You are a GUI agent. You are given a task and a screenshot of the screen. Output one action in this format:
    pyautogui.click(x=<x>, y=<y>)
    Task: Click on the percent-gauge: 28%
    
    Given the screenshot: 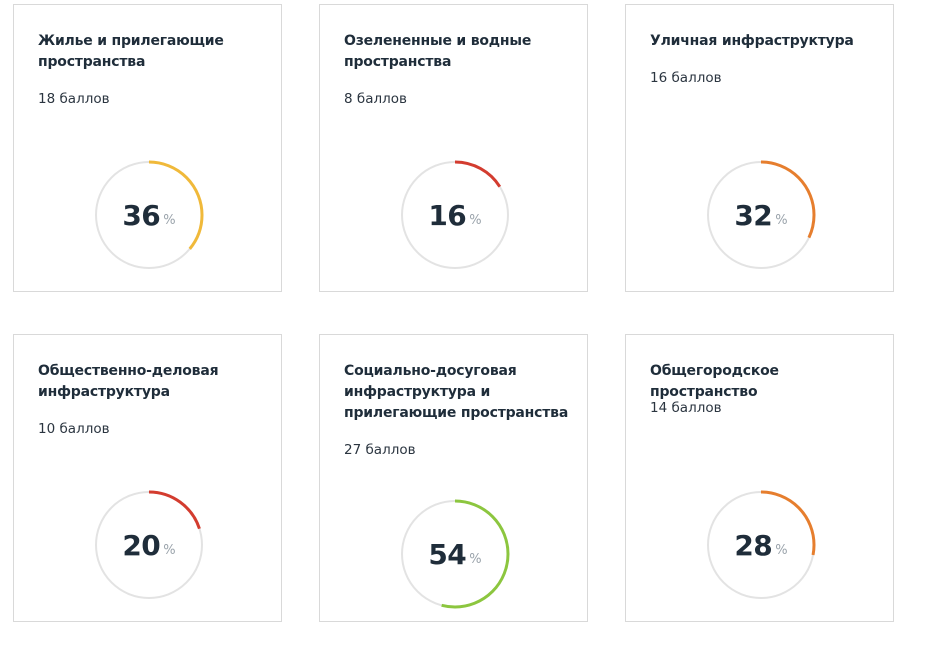 What is the action you would take?
    pyautogui.click(x=761, y=545)
    